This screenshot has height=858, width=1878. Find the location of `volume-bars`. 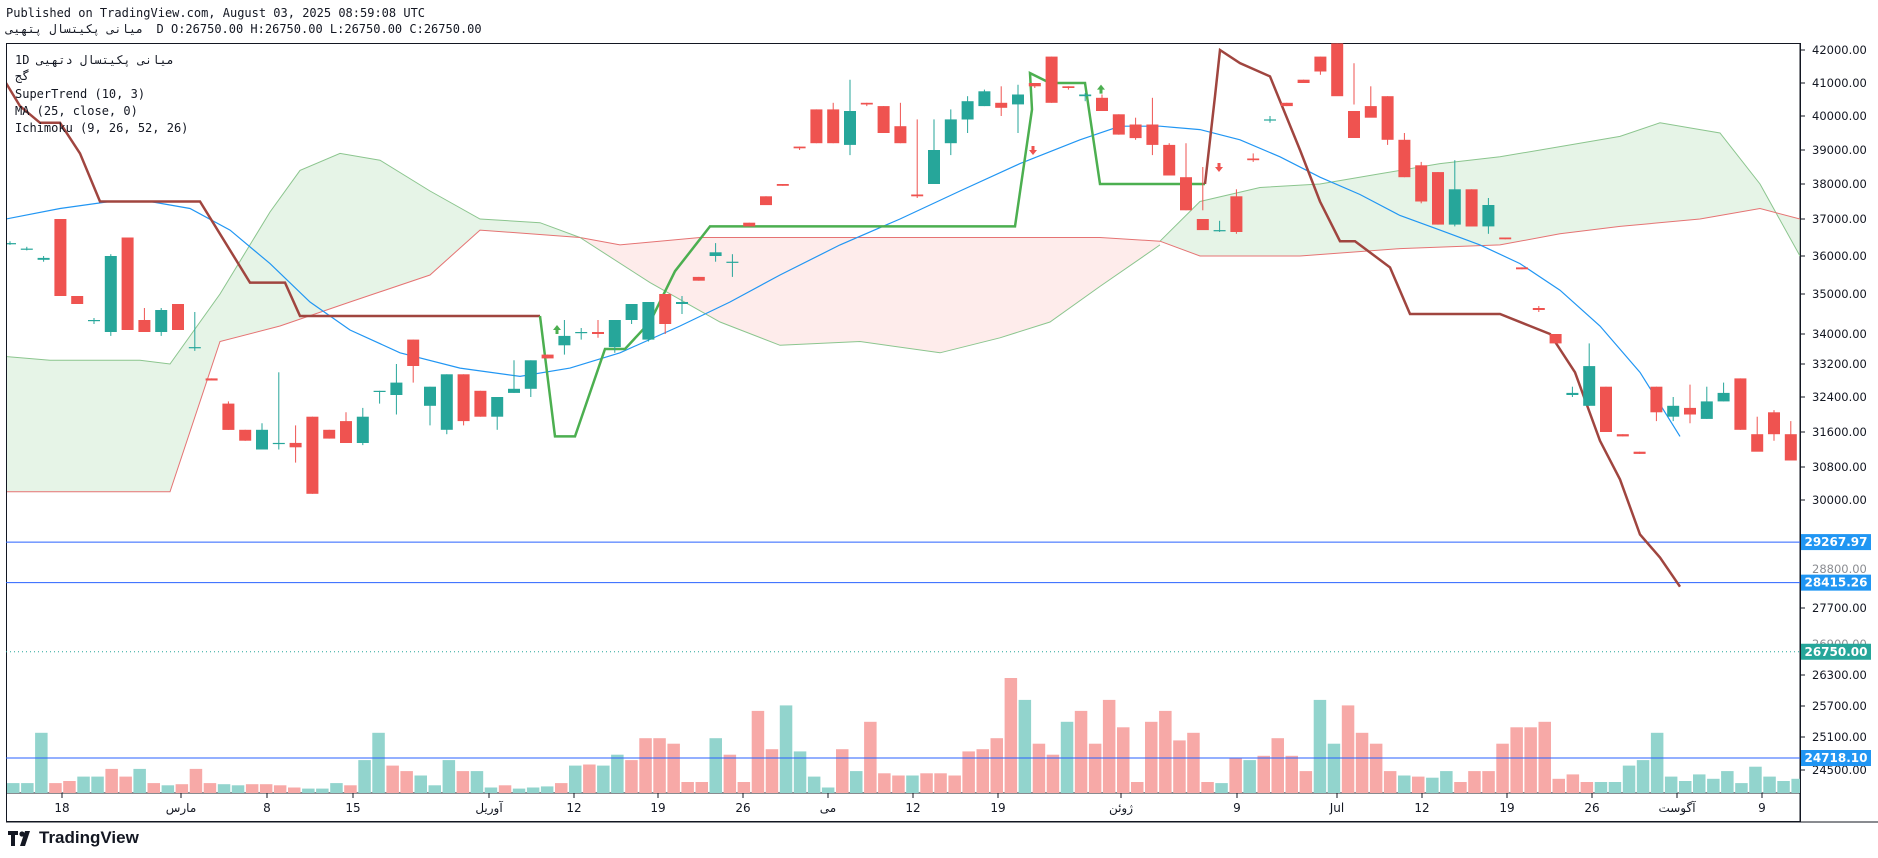

volume-bars is located at coordinates (941, 735).